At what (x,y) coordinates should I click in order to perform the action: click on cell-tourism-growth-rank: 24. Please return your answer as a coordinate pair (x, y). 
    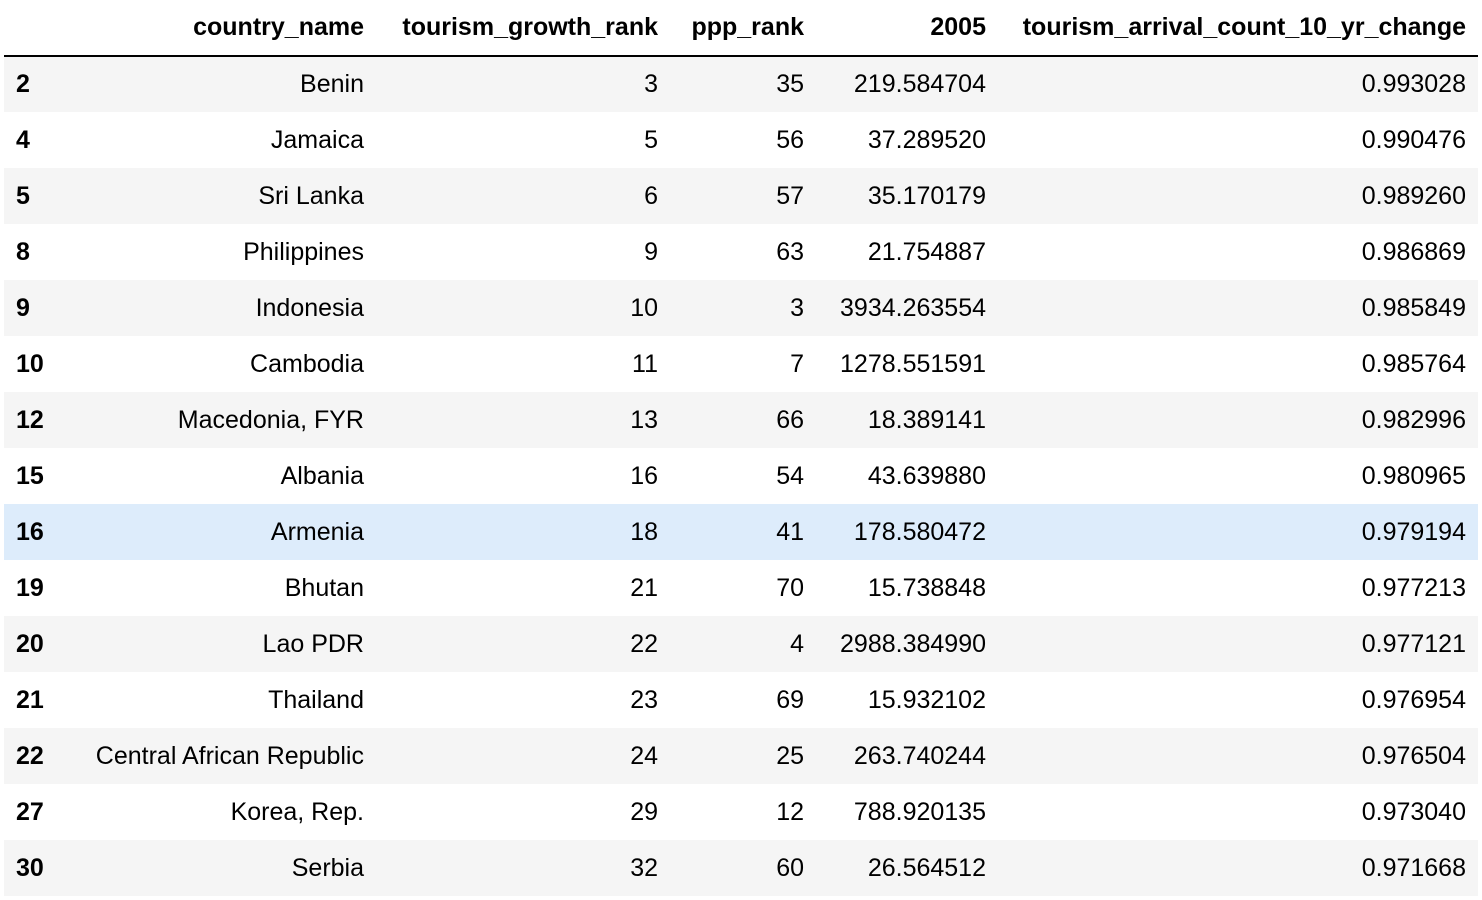
    Looking at the image, I should click on (644, 755).